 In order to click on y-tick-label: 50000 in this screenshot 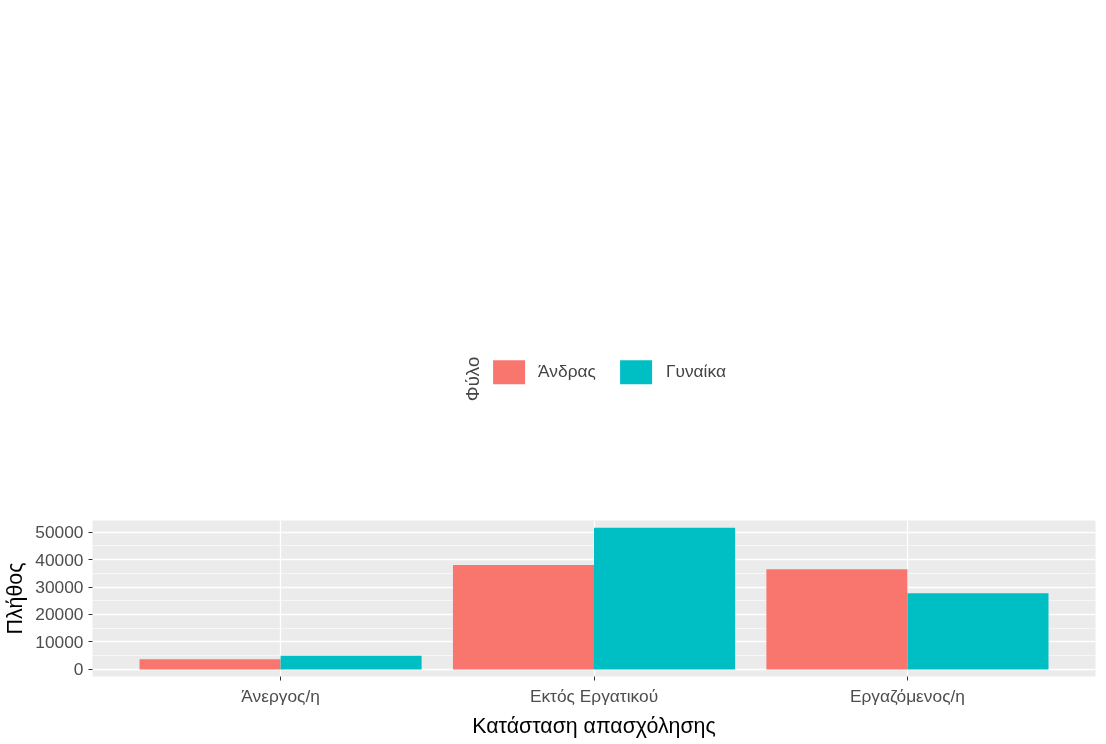, I will do `click(59, 532)`.